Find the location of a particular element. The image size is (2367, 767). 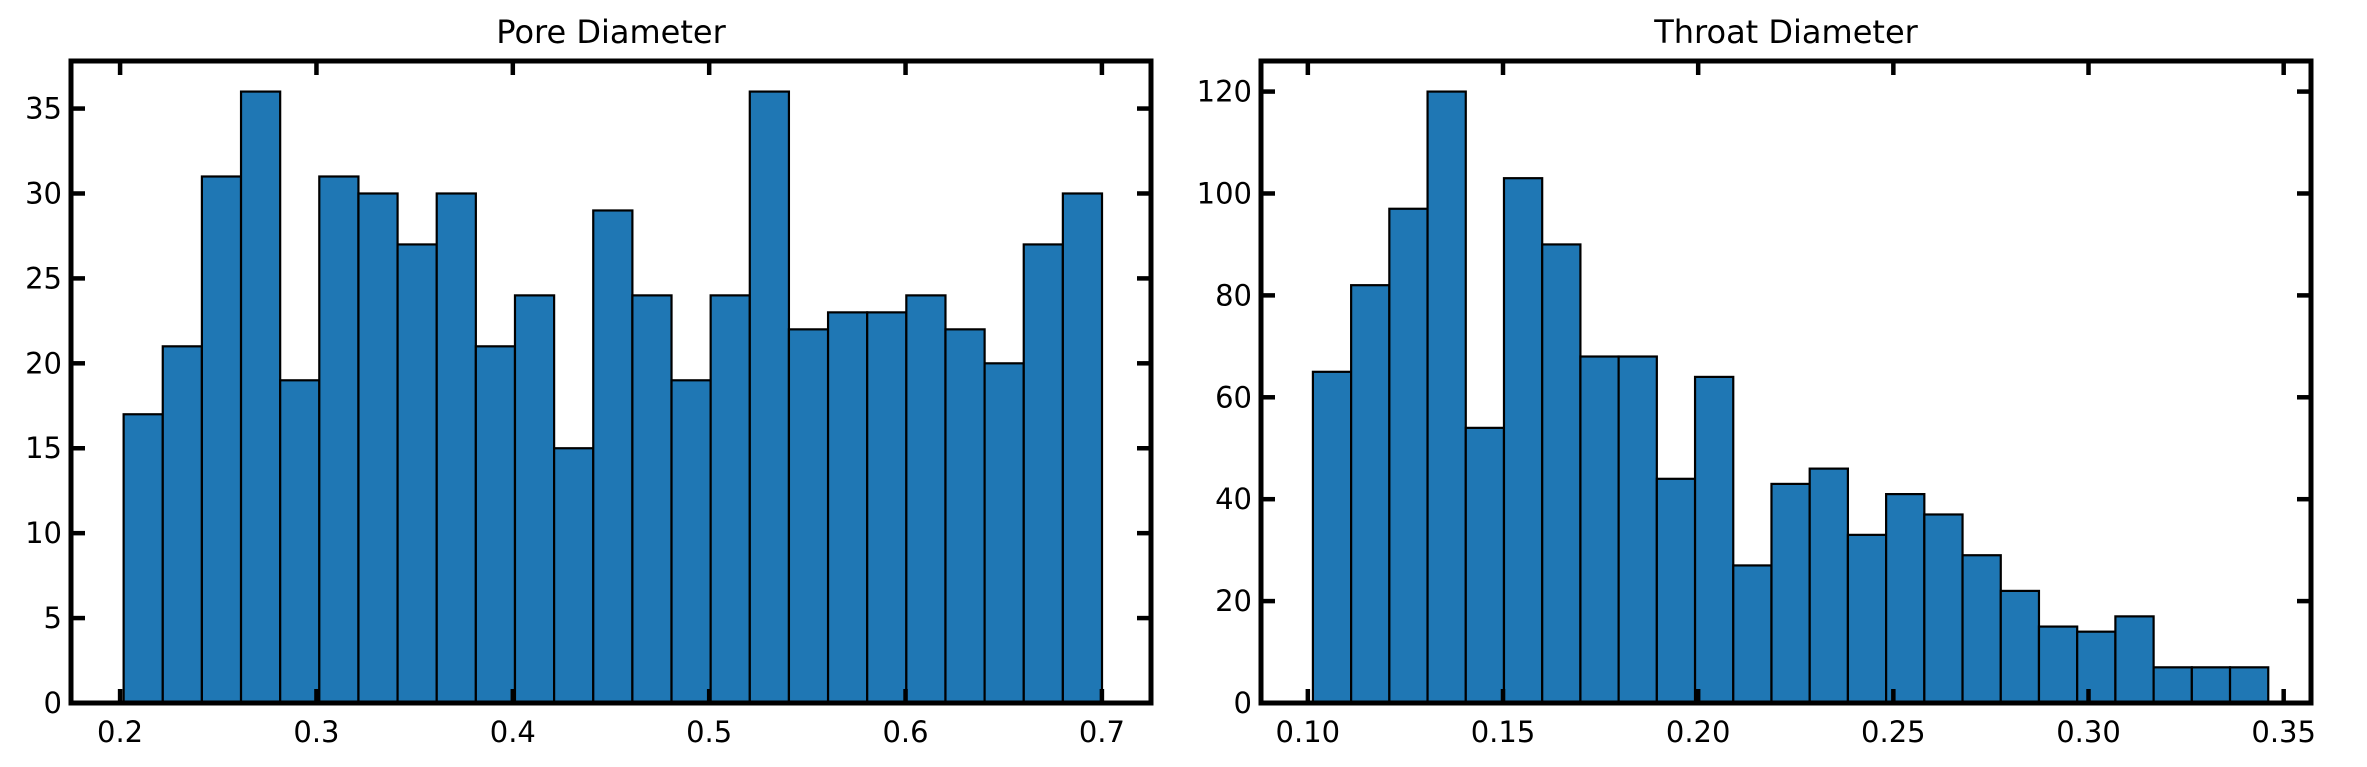

x-tick-label: 0.25 is located at coordinates (1893, 732).